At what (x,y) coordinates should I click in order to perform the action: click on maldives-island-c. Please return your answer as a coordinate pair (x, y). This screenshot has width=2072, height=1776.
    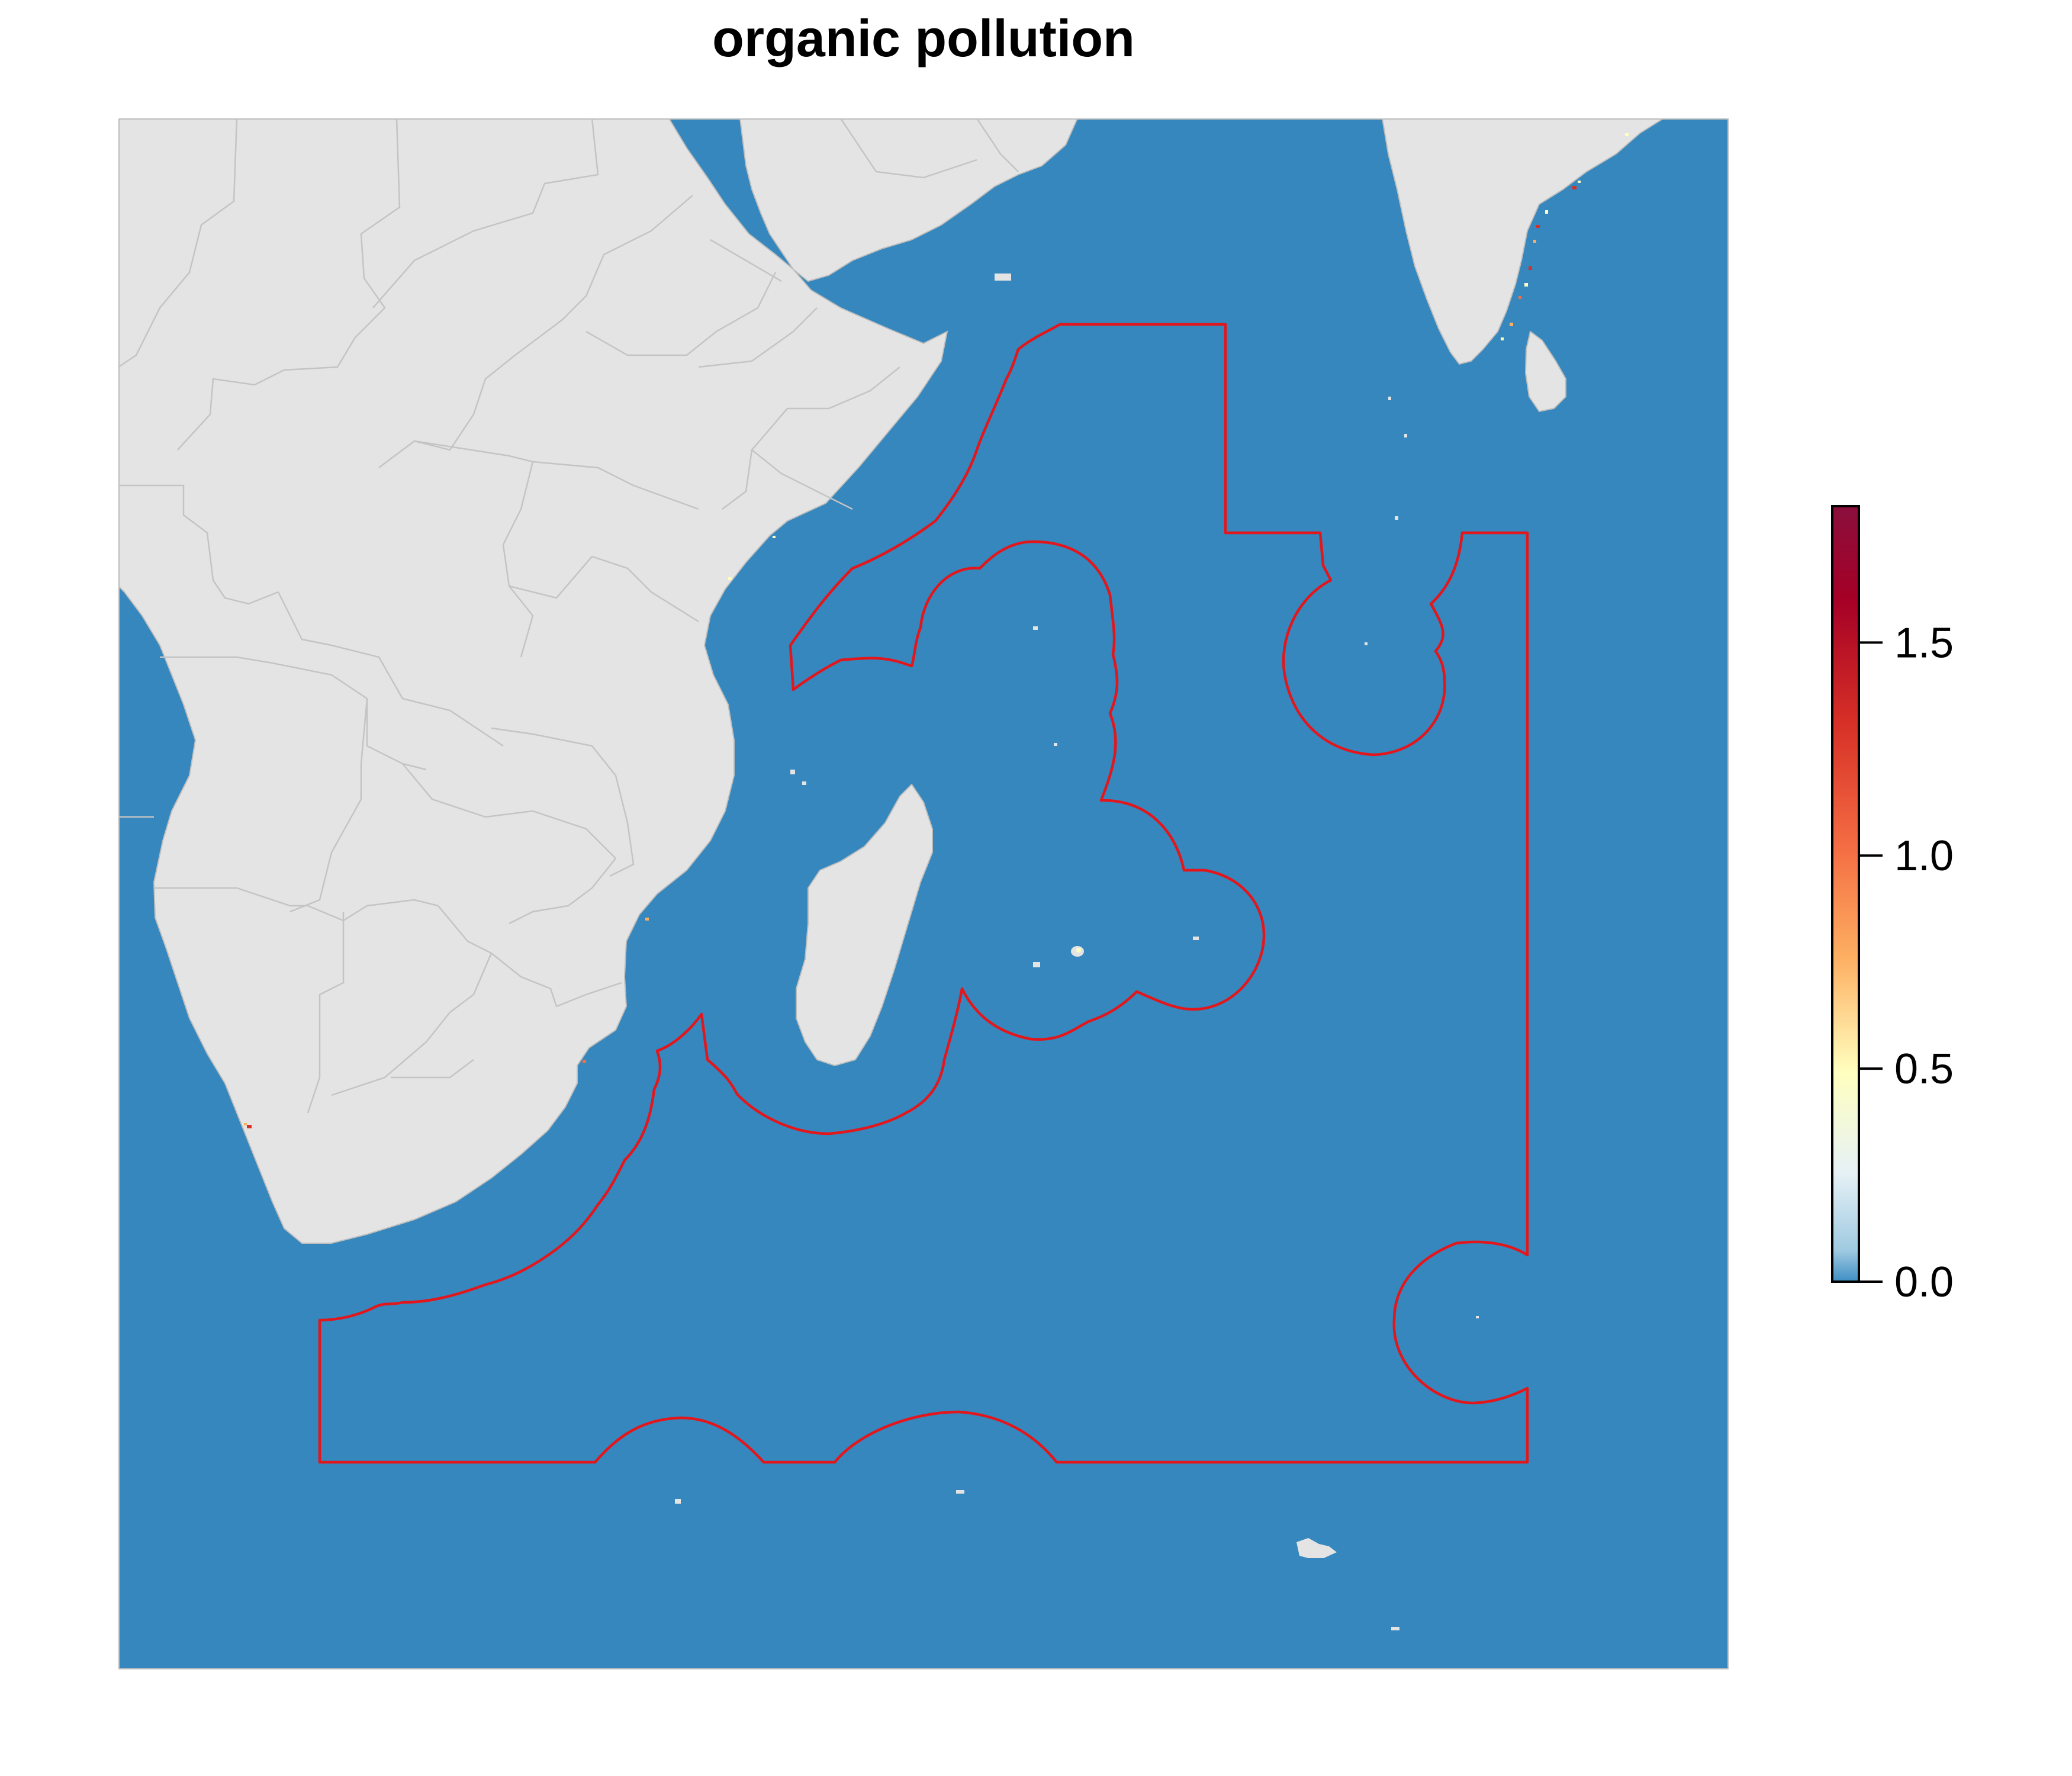
    Looking at the image, I should click on (1396, 518).